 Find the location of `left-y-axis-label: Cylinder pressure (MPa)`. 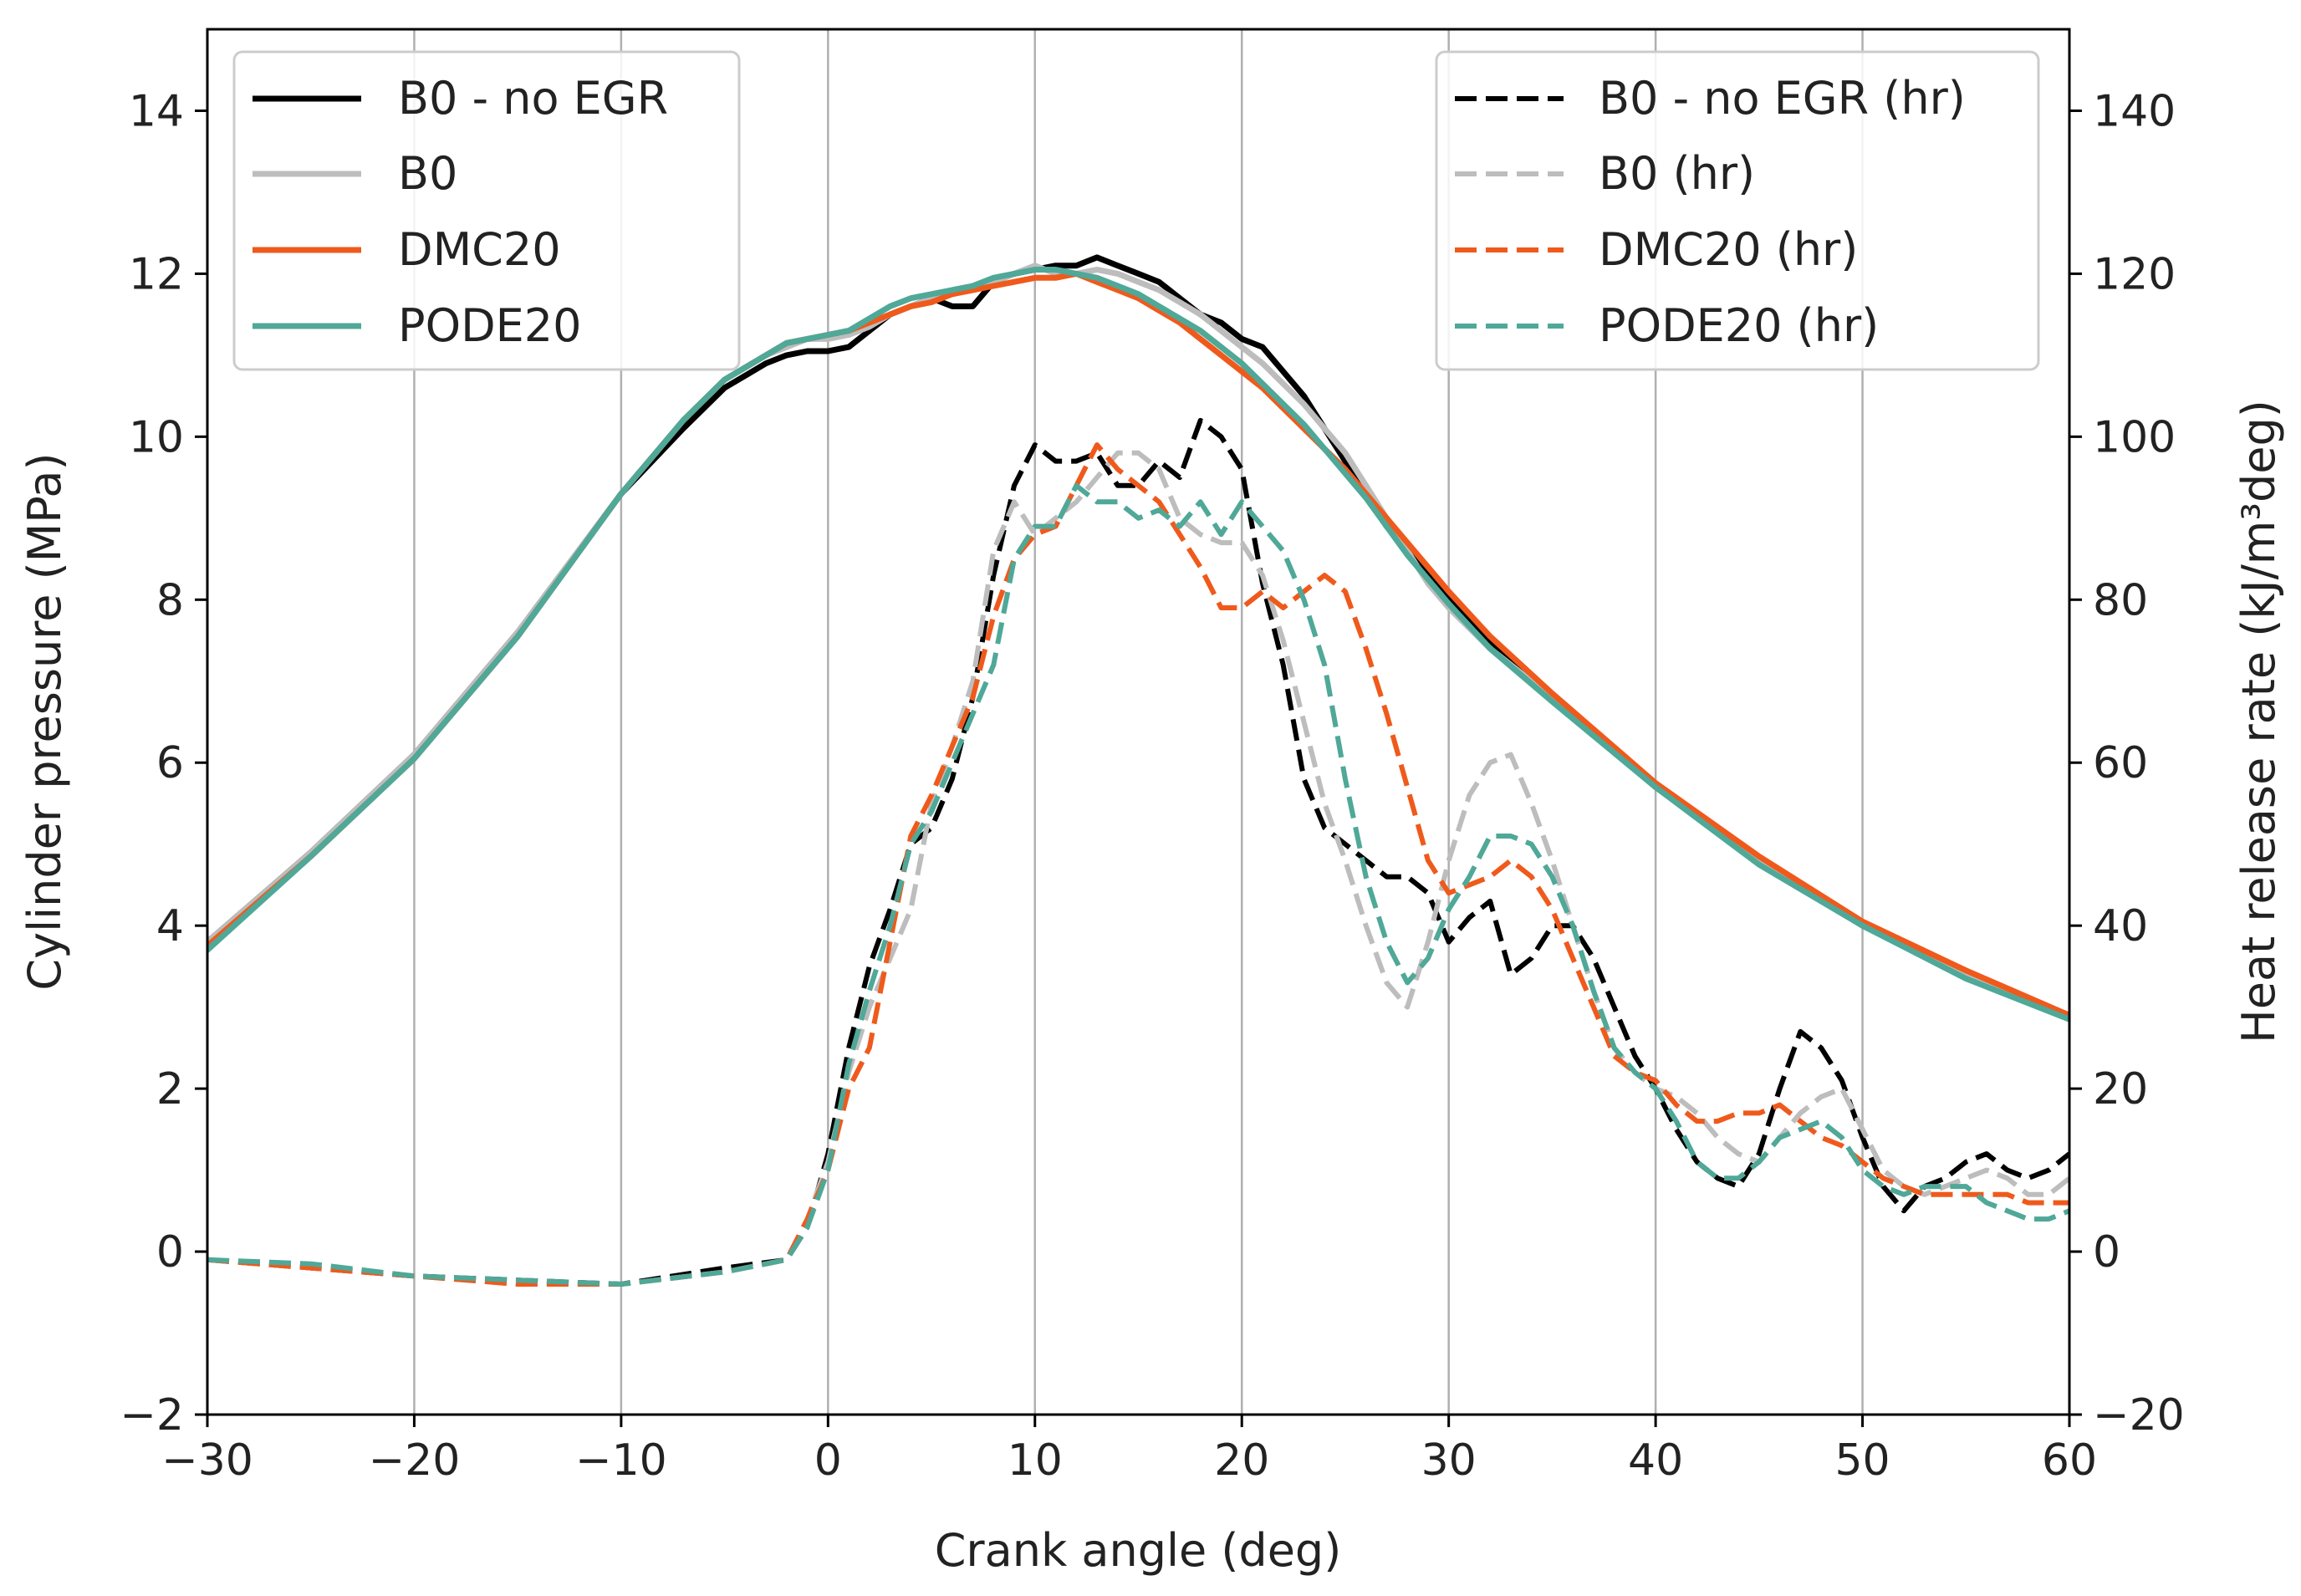

left-y-axis-label: Cylinder pressure (MPa) is located at coordinates (44, 721).